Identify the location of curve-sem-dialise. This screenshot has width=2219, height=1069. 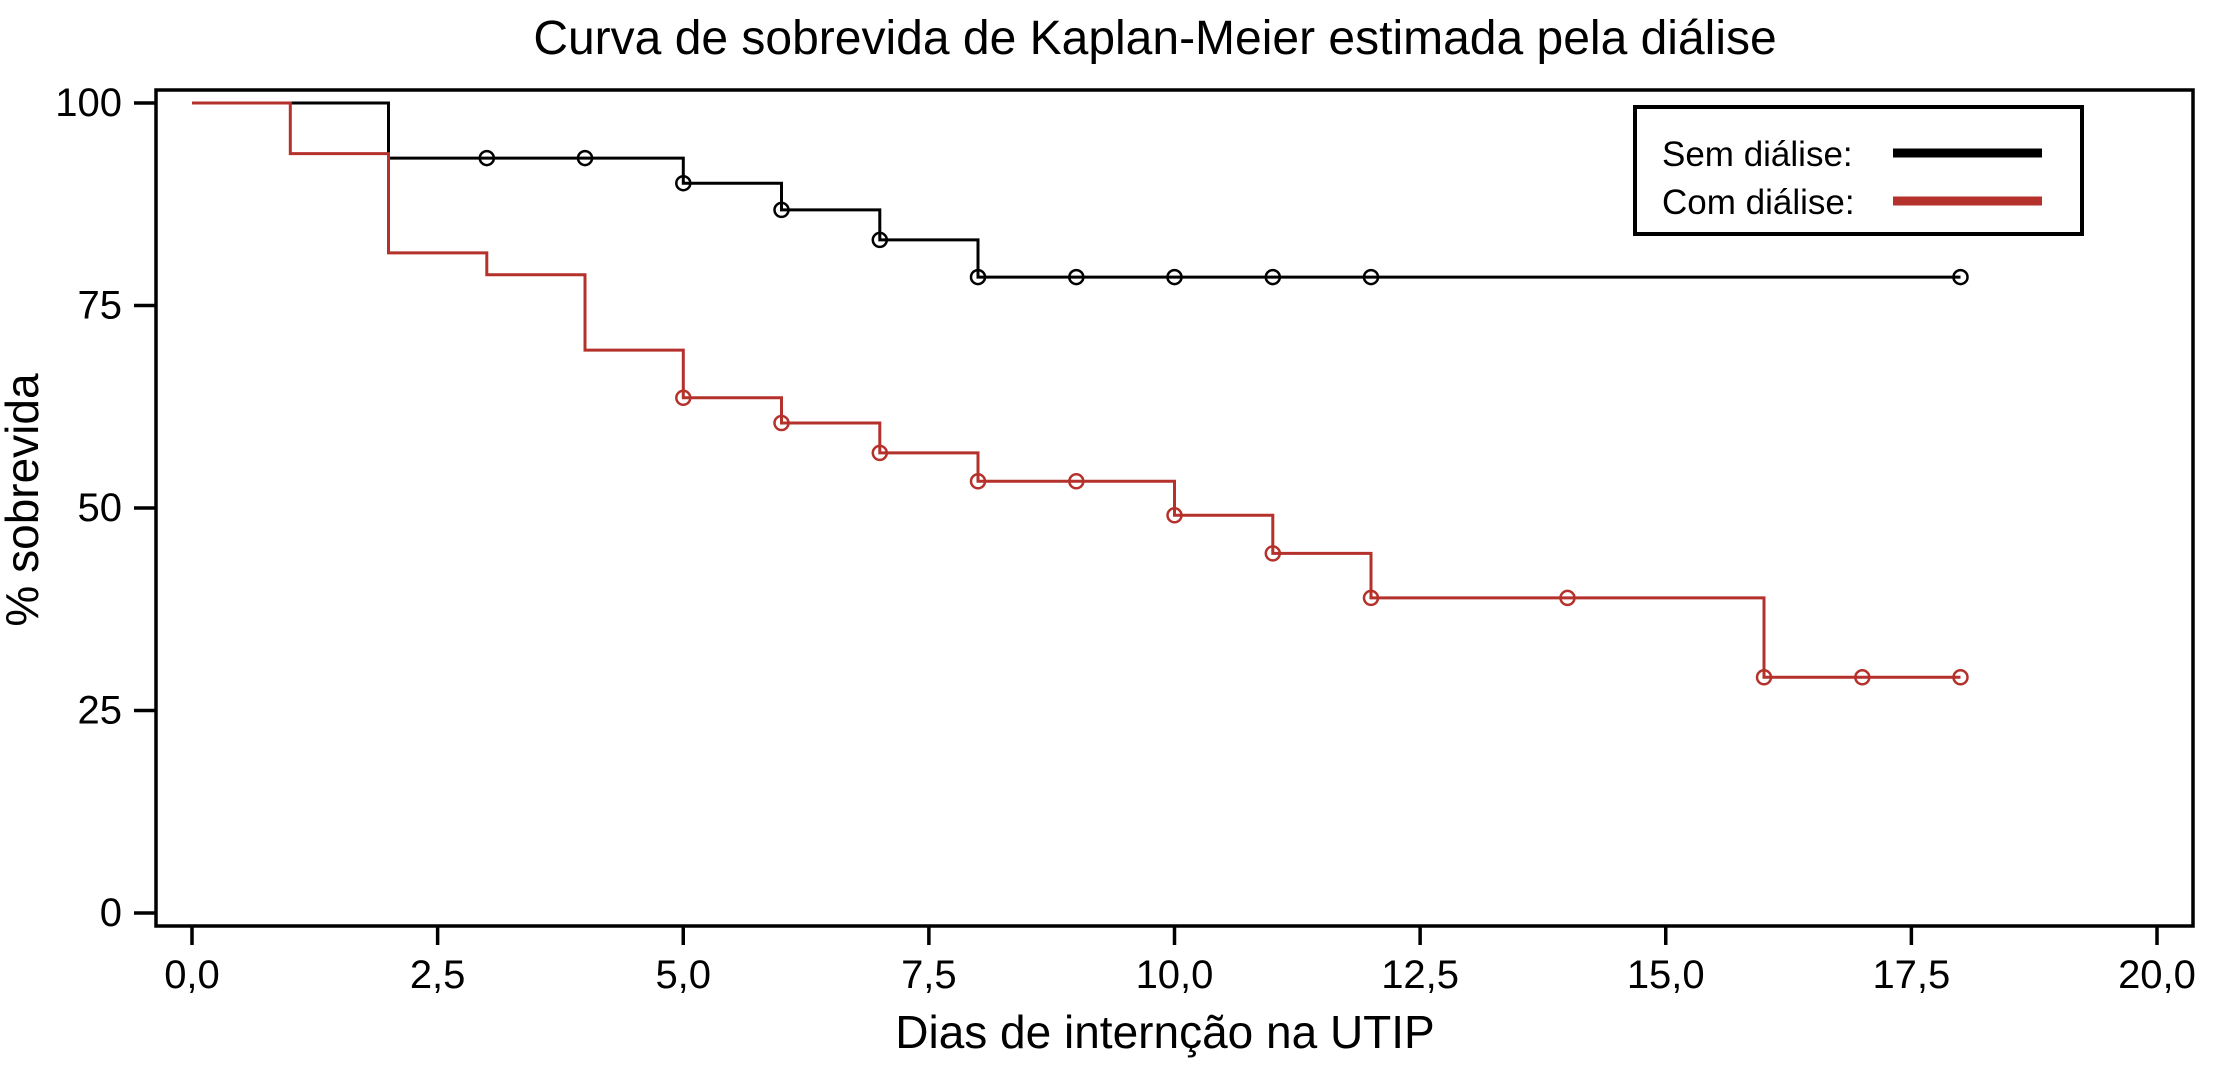
(1076, 190).